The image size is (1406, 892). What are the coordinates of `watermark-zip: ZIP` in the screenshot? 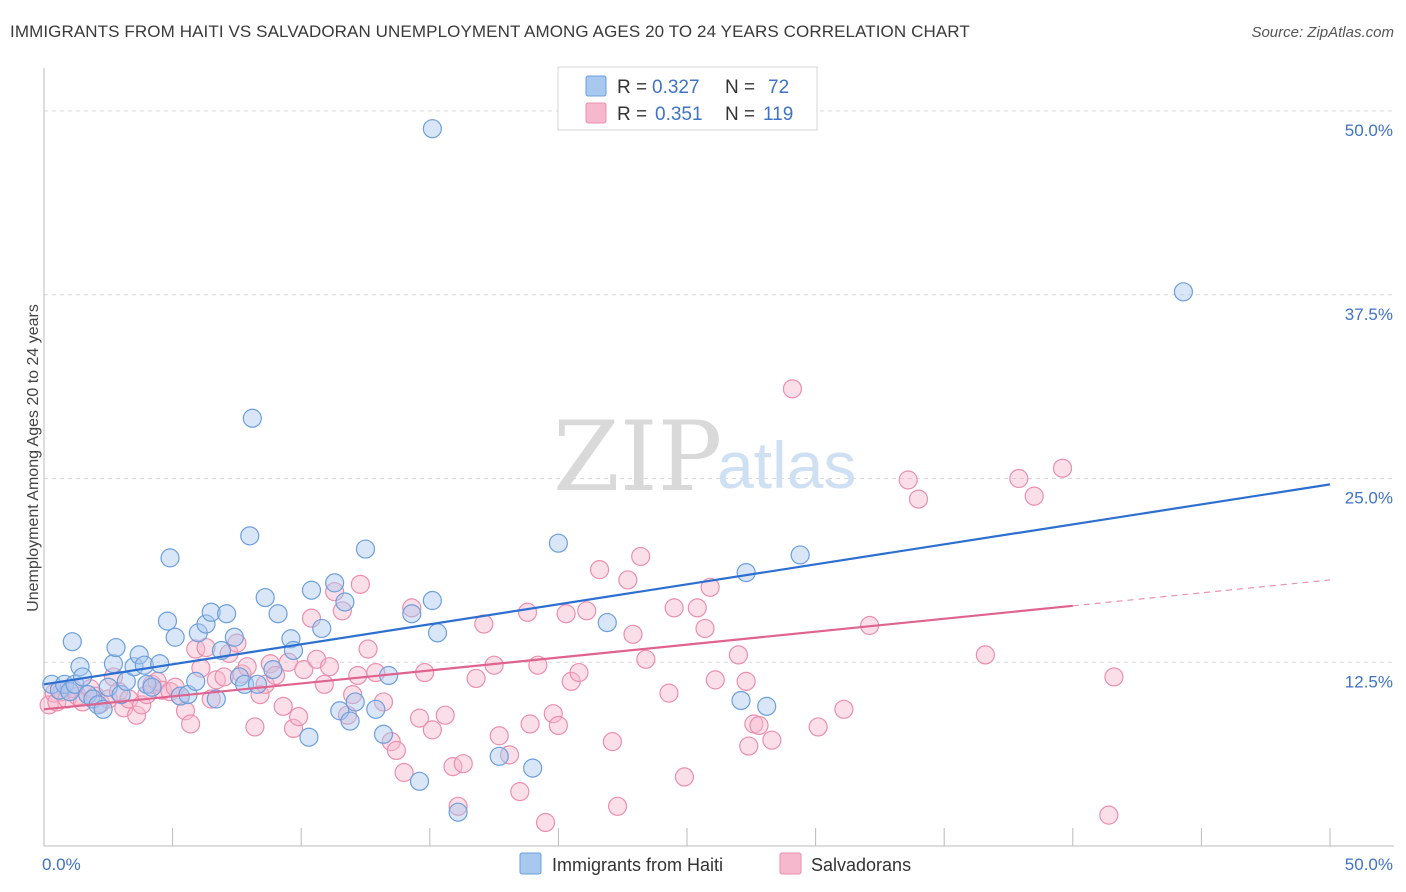 It's located at (637, 457).